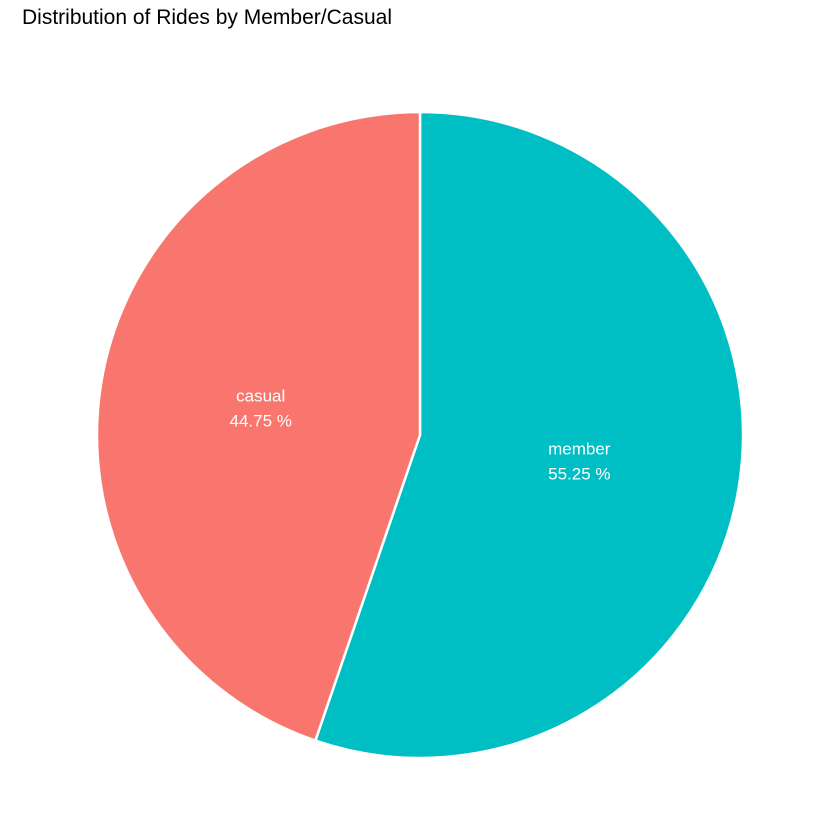  Describe the element at coordinates (207, 17) in the screenshot. I see `chart-title: Distribution of Rides by Member/Casual` at that location.